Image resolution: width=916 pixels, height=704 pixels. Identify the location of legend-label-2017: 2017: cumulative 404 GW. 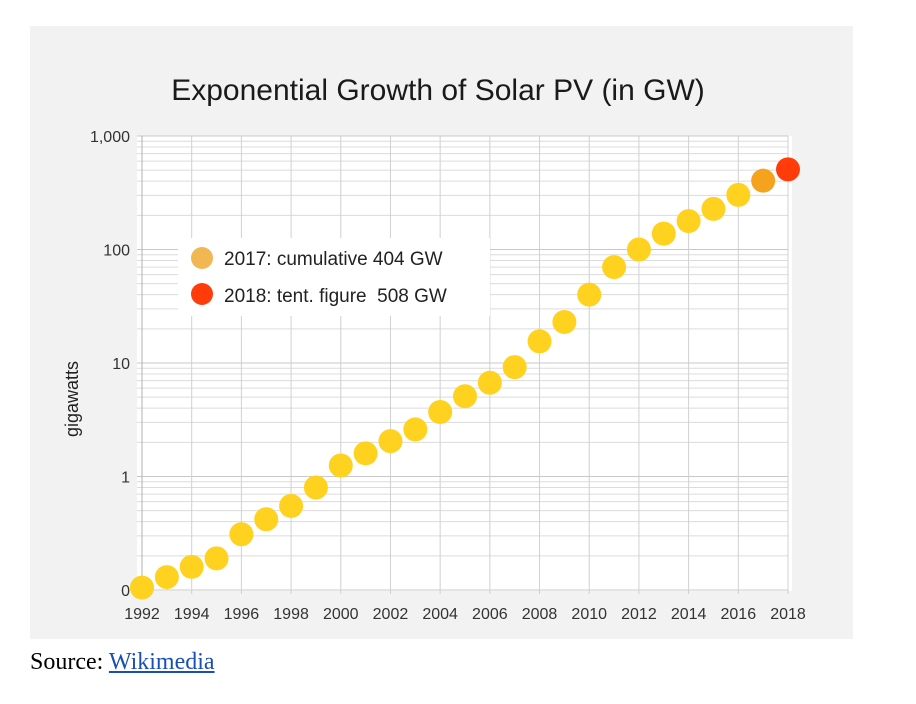
(333, 259).